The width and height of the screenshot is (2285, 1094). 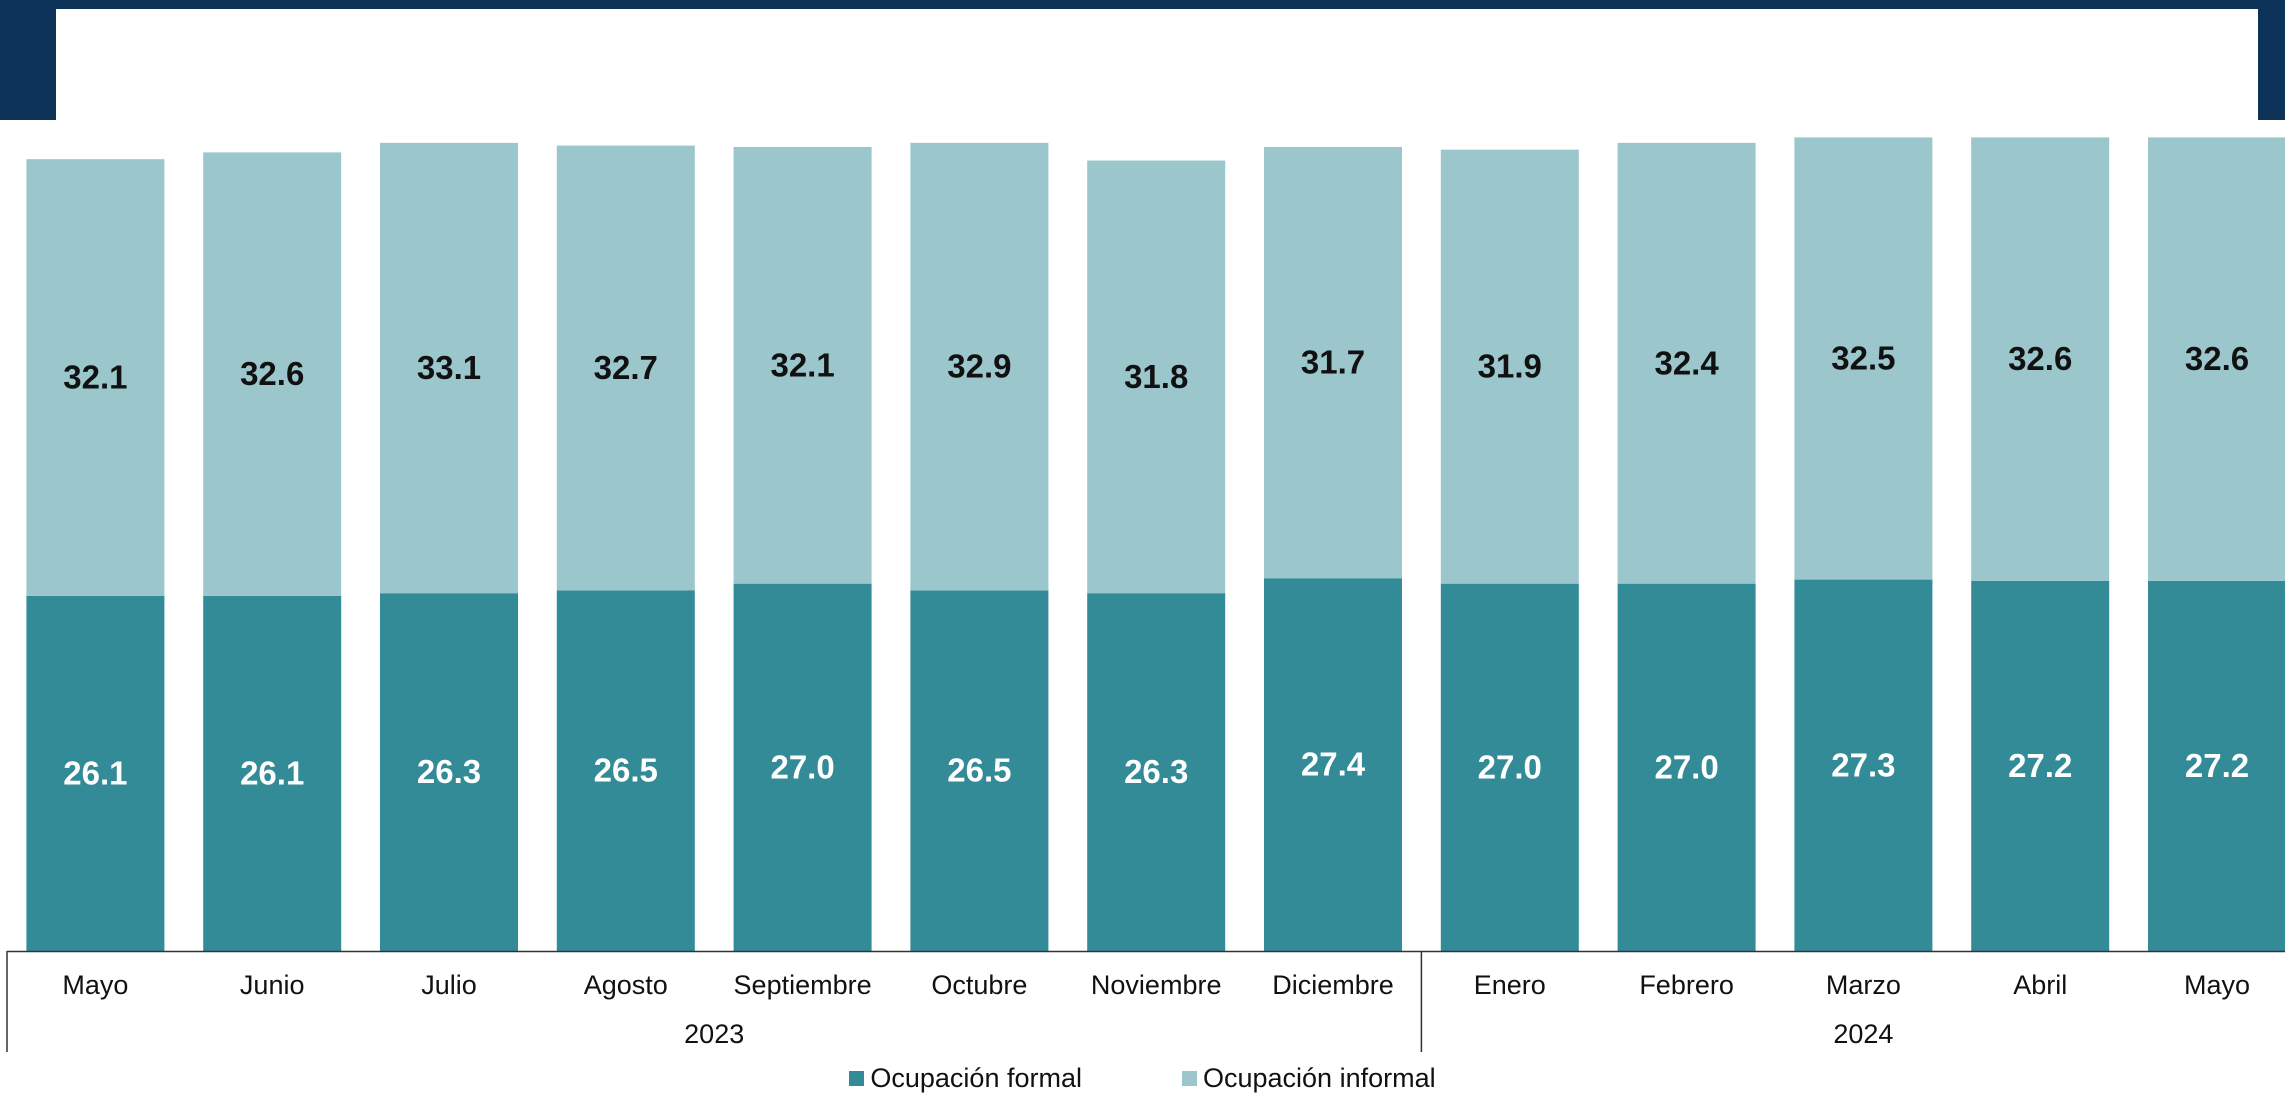 I want to click on x-tick-label-8: Enero, so click(x=1510, y=985).